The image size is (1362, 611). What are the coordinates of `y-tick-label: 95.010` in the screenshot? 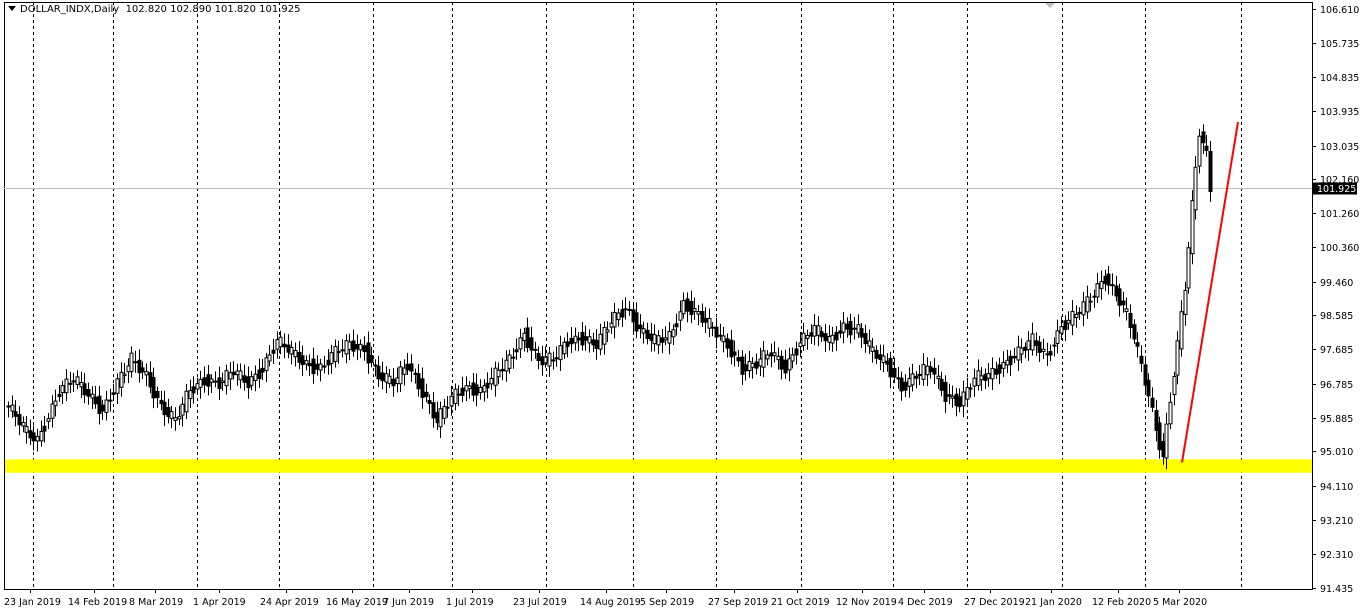 It's located at (1336, 452).